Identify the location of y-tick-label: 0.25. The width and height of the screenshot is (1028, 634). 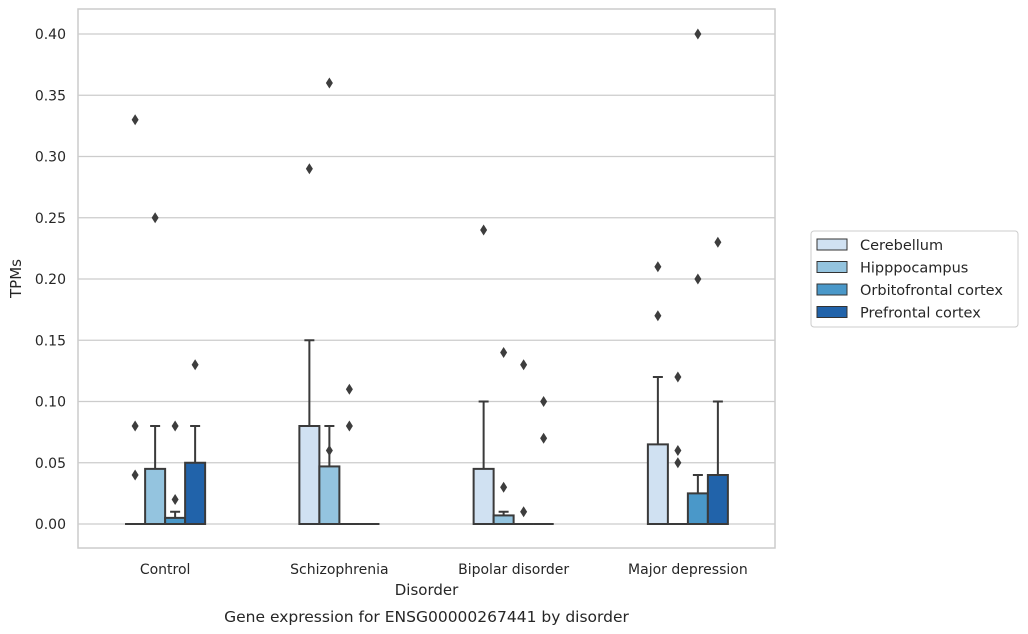
(50, 219).